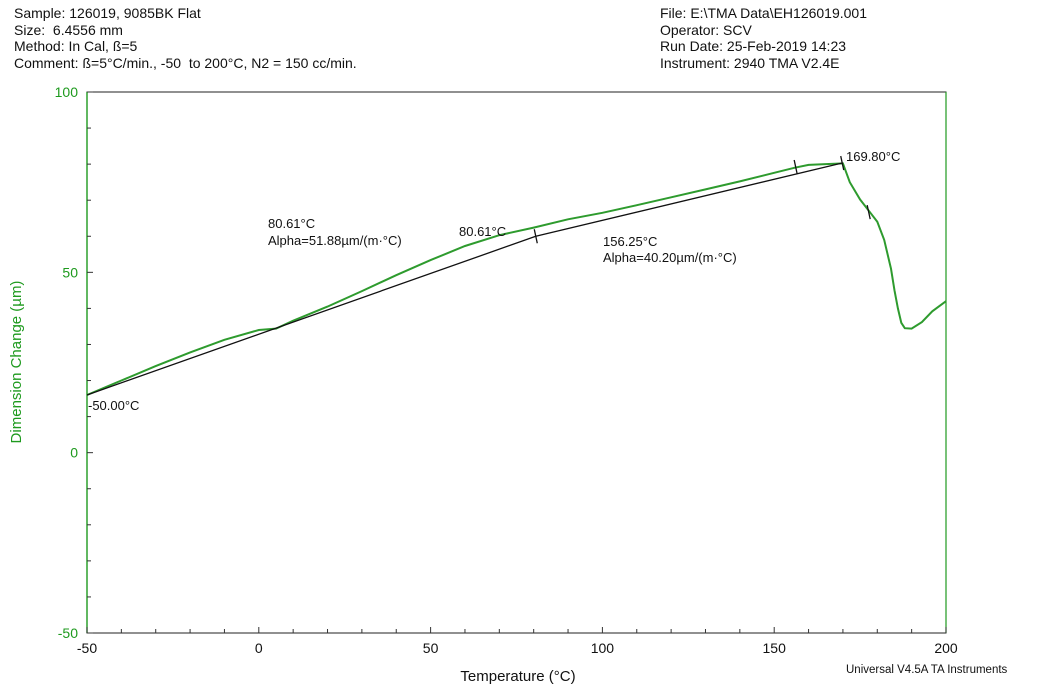  Describe the element at coordinates (750, 62) in the screenshot. I see `instrument-line: Instrument: 2940 TMA V2.4E` at that location.